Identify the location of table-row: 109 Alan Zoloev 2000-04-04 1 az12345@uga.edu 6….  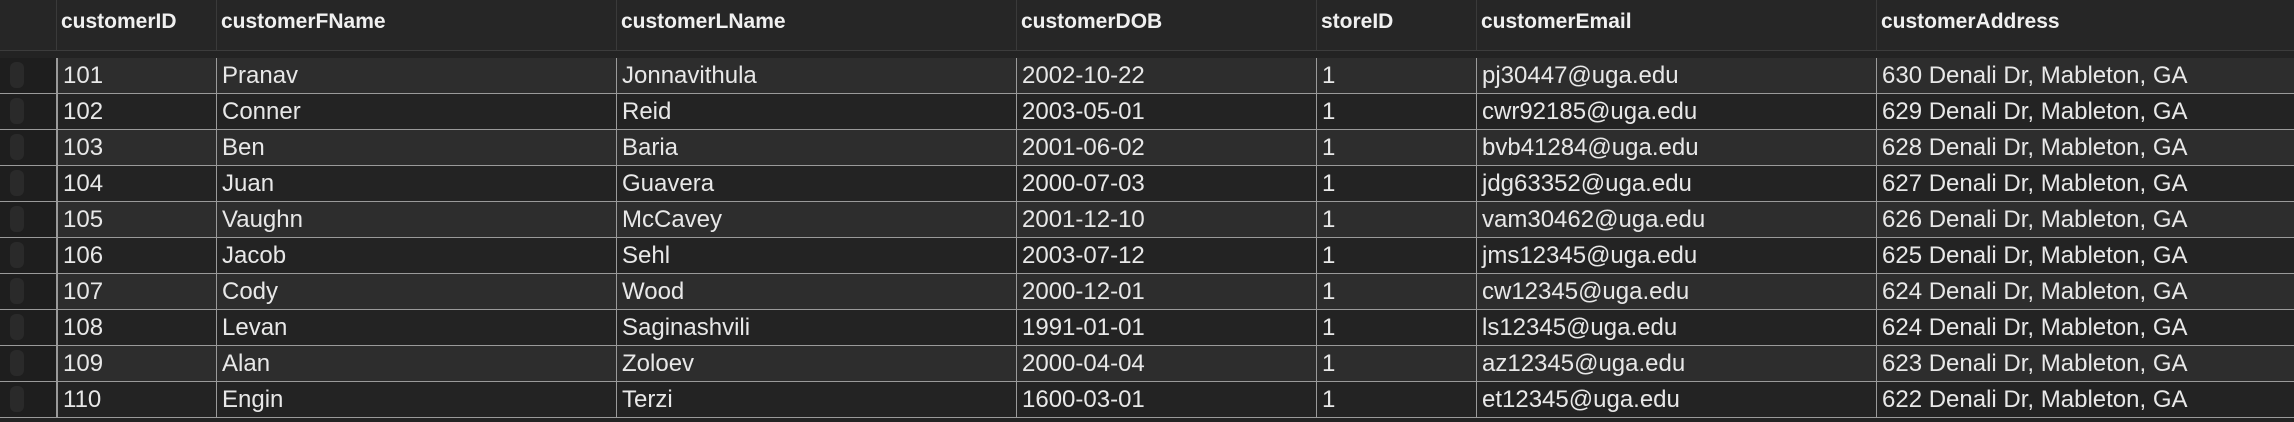
(1147, 364).